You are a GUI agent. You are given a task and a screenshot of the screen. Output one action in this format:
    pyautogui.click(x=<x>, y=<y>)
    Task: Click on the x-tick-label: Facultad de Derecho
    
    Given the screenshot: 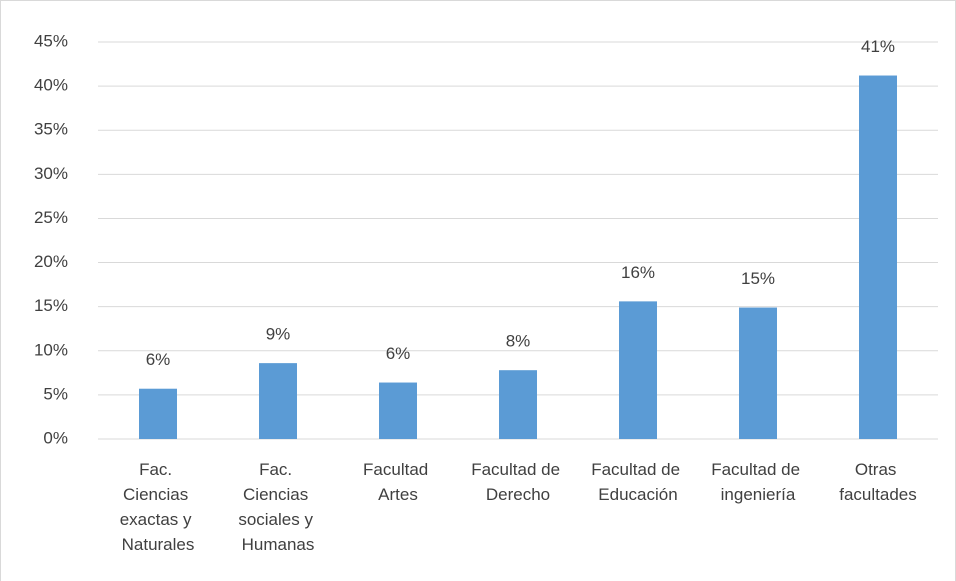 What is the action you would take?
    pyautogui.click(x=518, y=482)
    